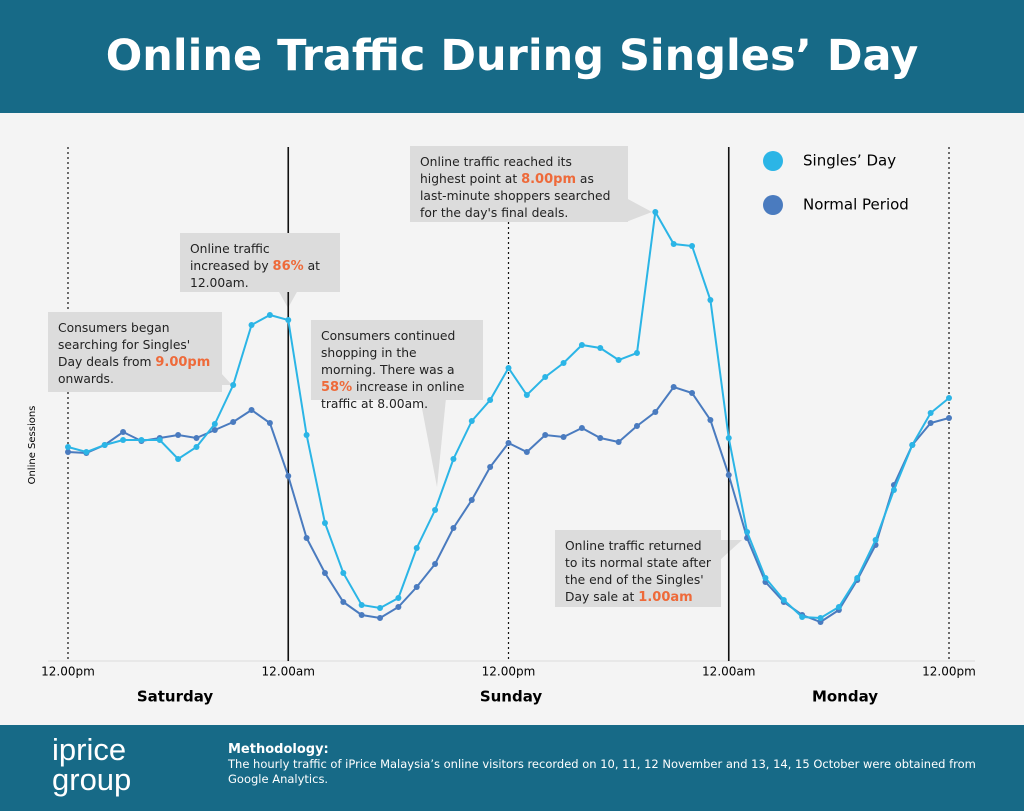  I want to click on annotation-highlight: 86%, so click(288, 266).